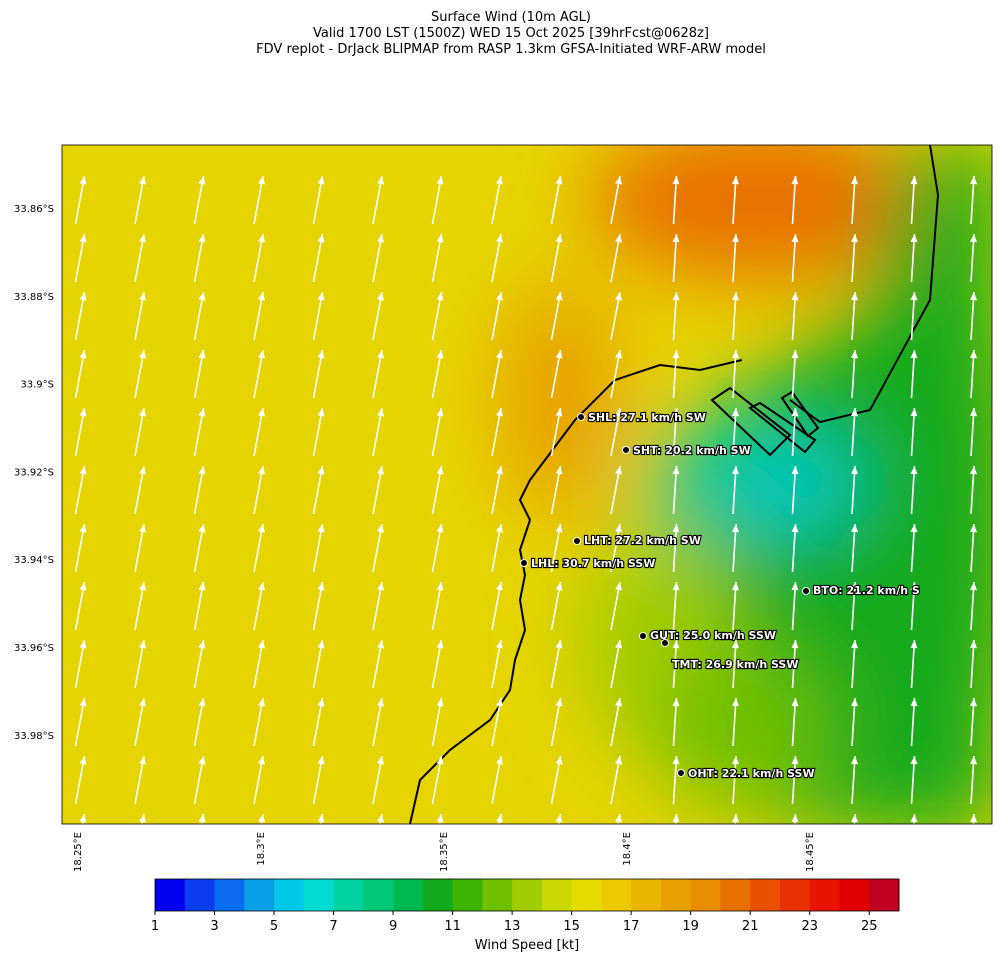 This screenshot has height=966, width=1001. What do you see at coordinates (512, 926) in the screenshot?
I see `colorbar-tick-label: 13` at bounding box center [512, 926].